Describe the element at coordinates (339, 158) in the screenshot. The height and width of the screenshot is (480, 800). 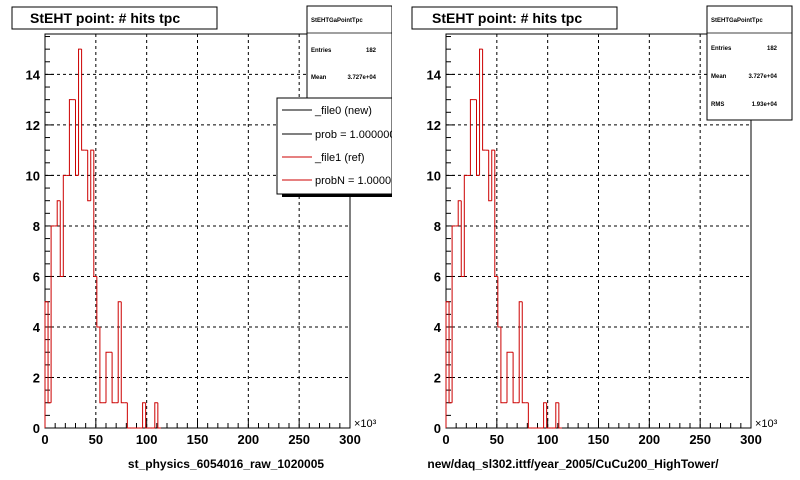
I see `legend-entry-ref: _file1 (ref)` at that location.